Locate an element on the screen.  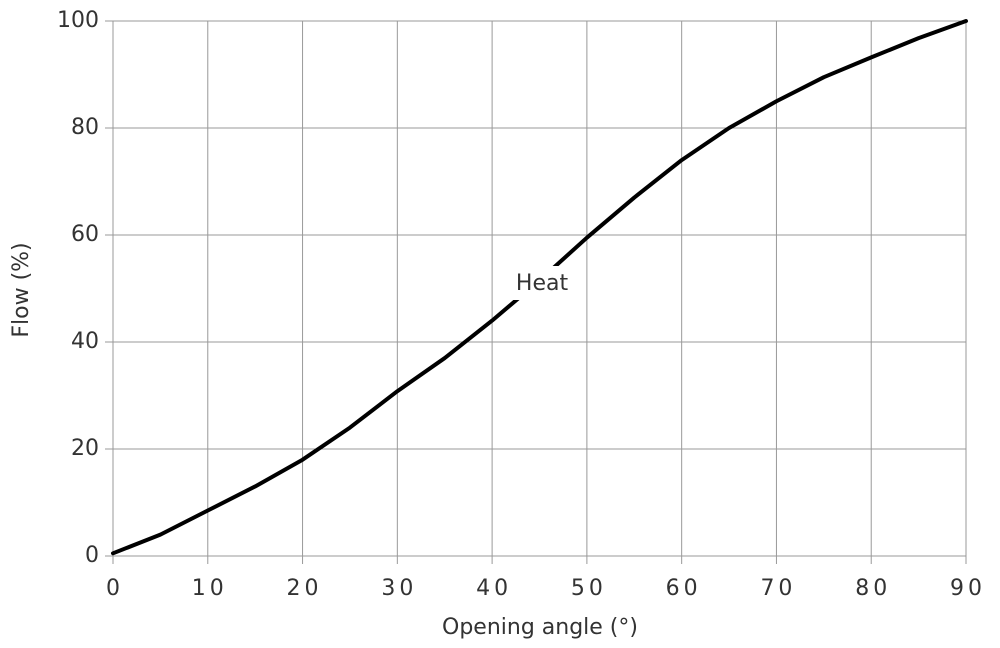
y-tick-label: 20 is located at coordinates (85, 448).